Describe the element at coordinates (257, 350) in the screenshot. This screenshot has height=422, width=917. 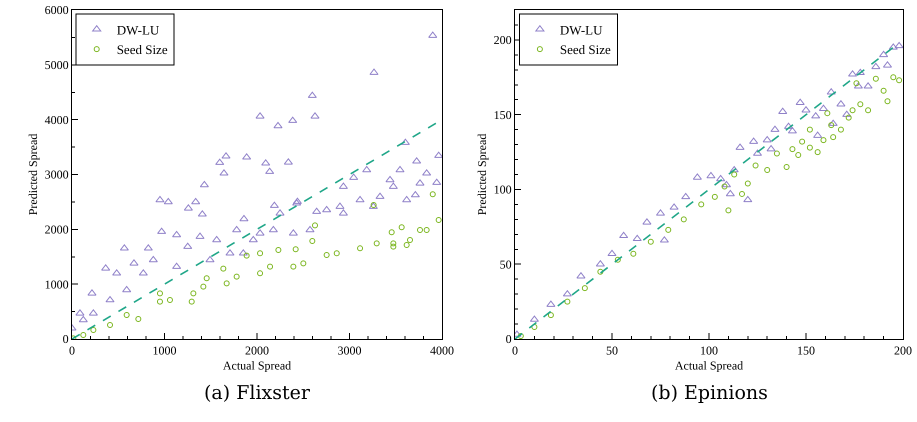
I see `x-tick-label: 2000` at that location.